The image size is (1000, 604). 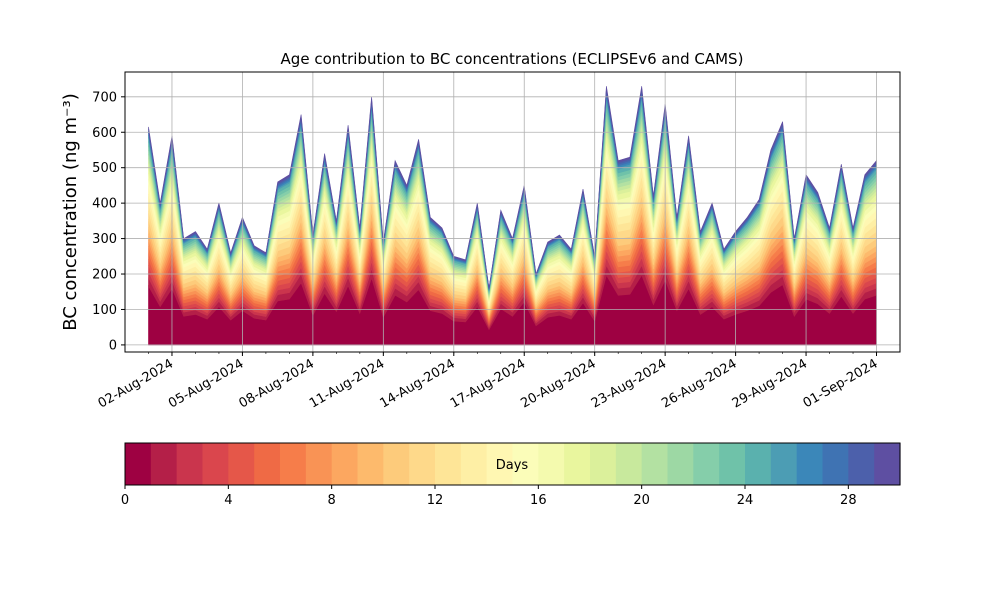 I want to click on y-tick-label: 200, so click(x=104, y=275).